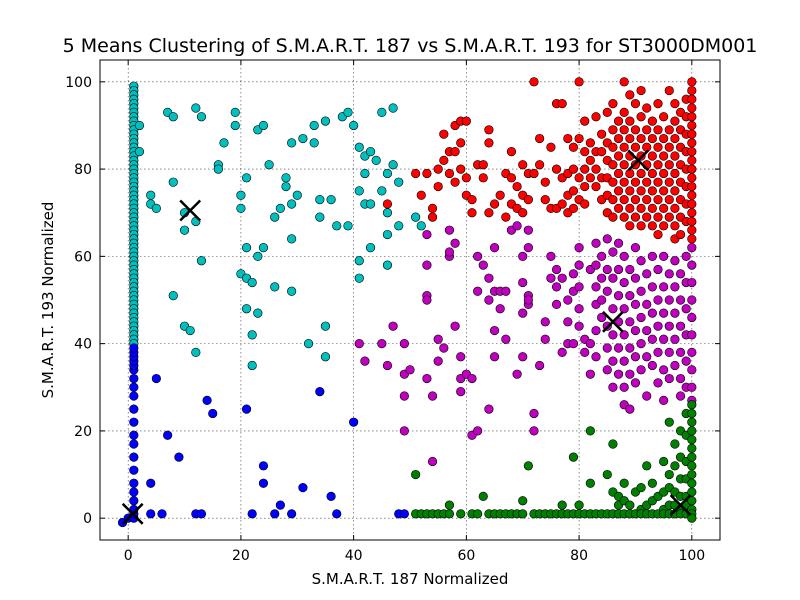  What do you see at coordinates (579, 556) in the screenshot?
I see `x-tick-label: 80` at bounding box center [579, 556].